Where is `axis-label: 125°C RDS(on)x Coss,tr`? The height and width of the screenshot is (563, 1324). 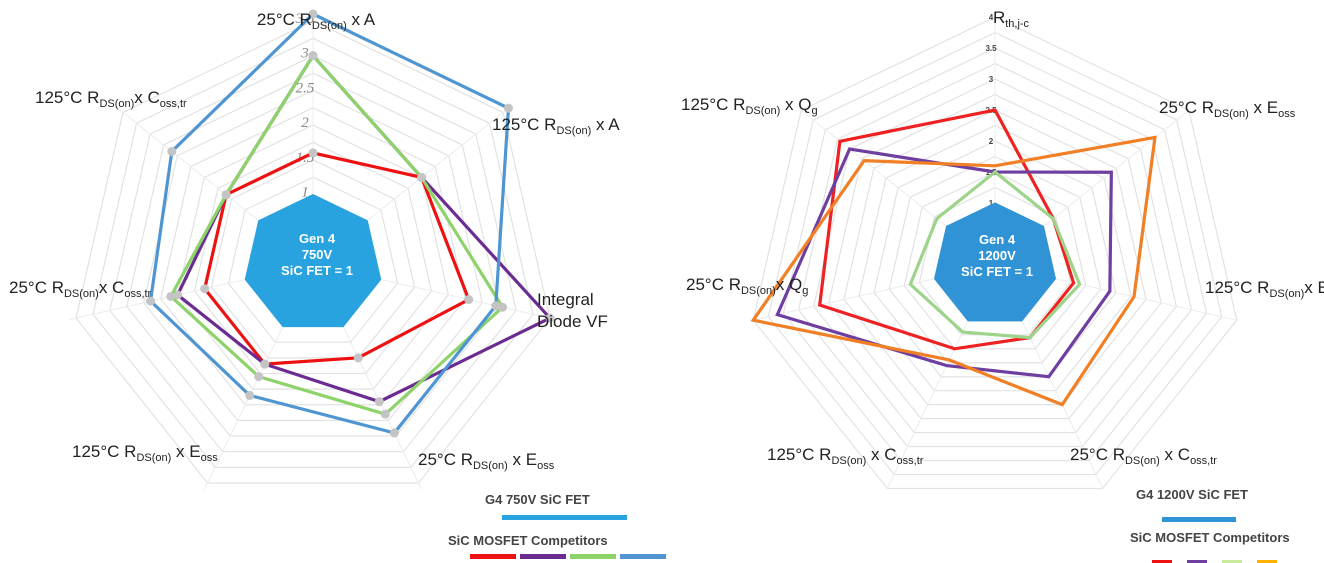 axis-label: 125°C RDS(on)x Coss,tr is located at coordinates (111, 99).